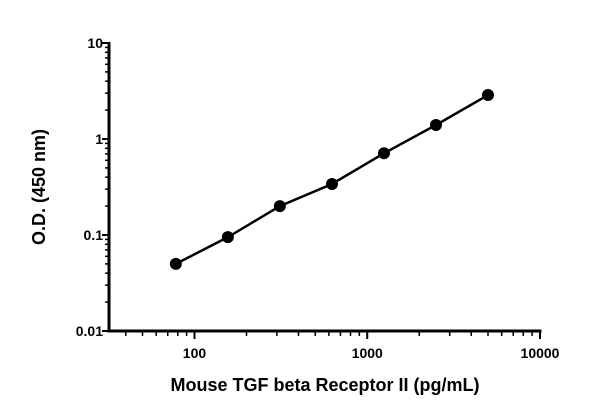  Describe the element at coordinates (367, 353) in the screenshot. I see `x-tick-label: 1000` at that location.